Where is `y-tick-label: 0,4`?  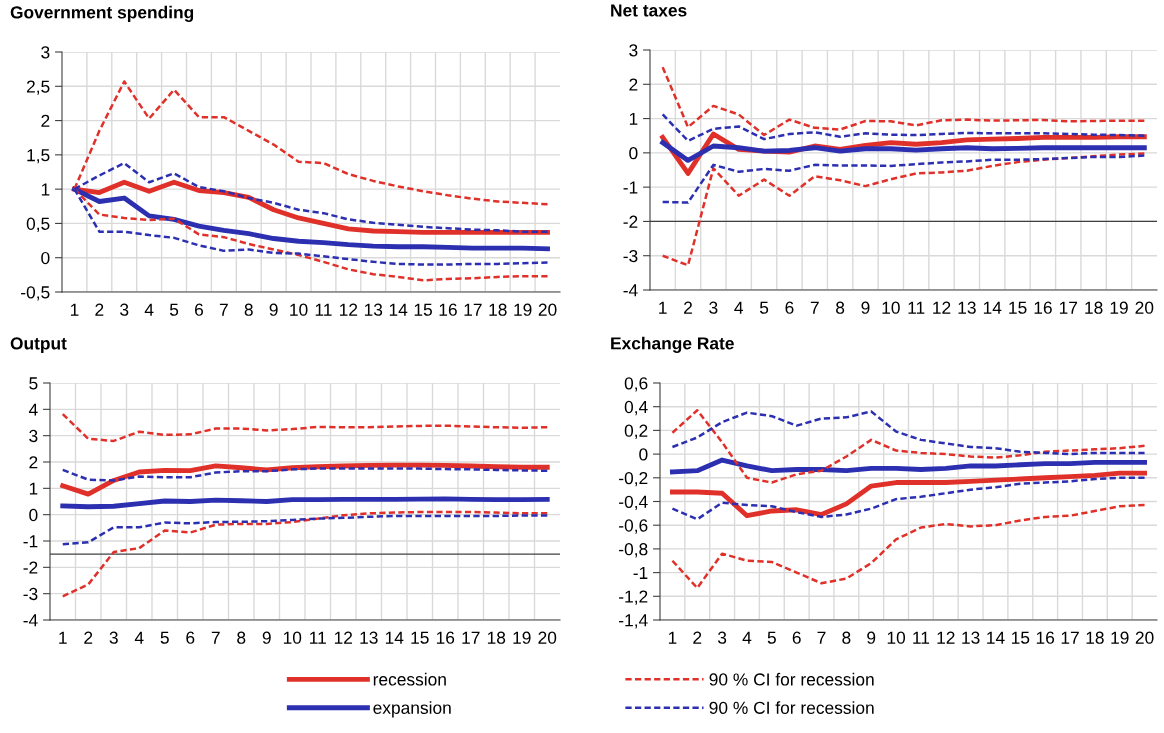
y-tick-label: 0,4 is located at coordinates (636, 408).